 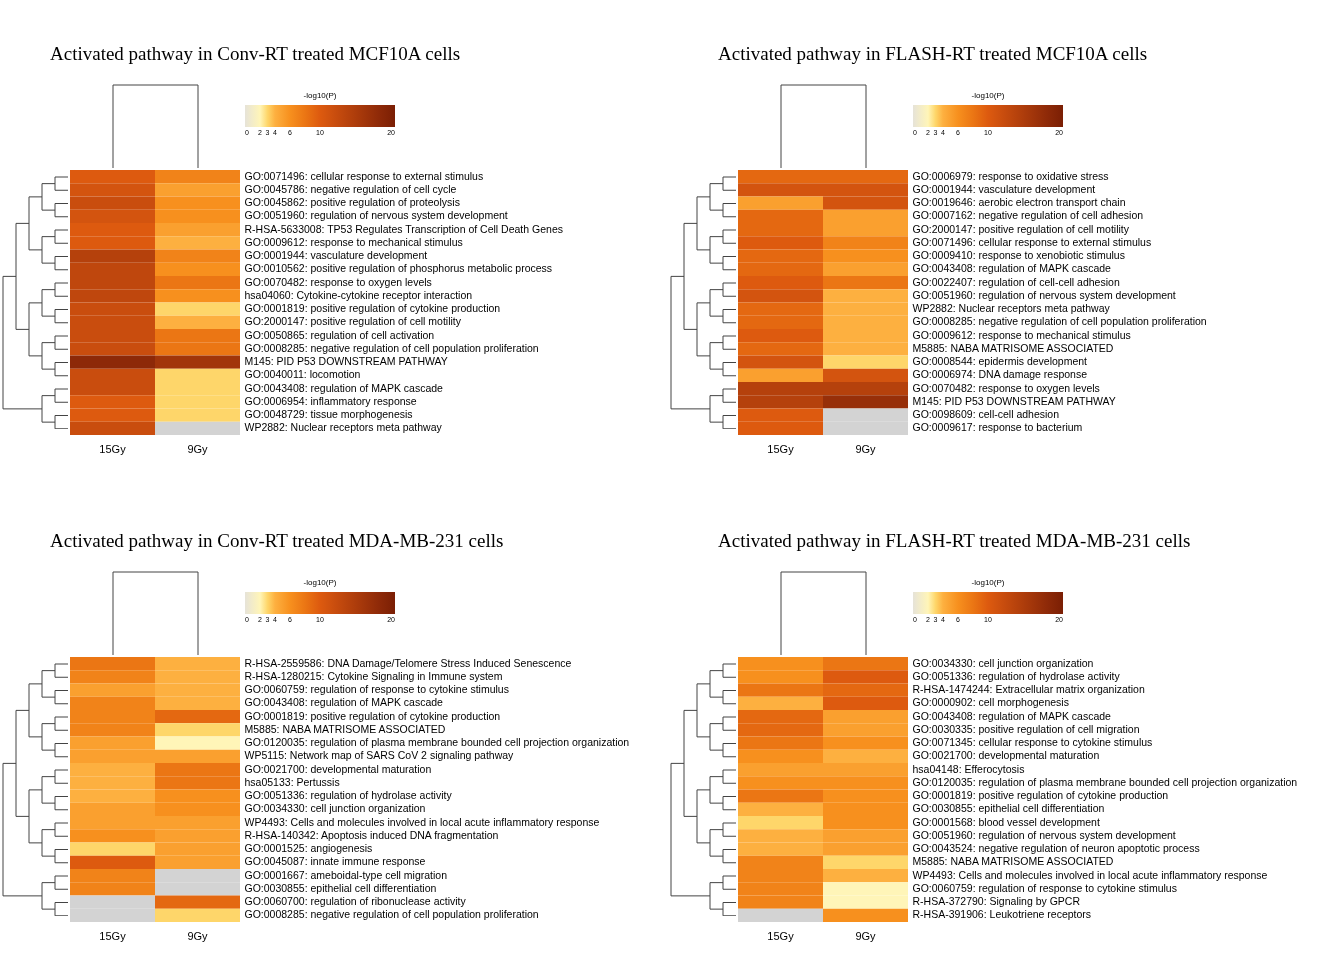 I want to click on y-tick-label: WP5115: Network map of SARS CoV 2 signaling pathway, so click(x=379, y=755).